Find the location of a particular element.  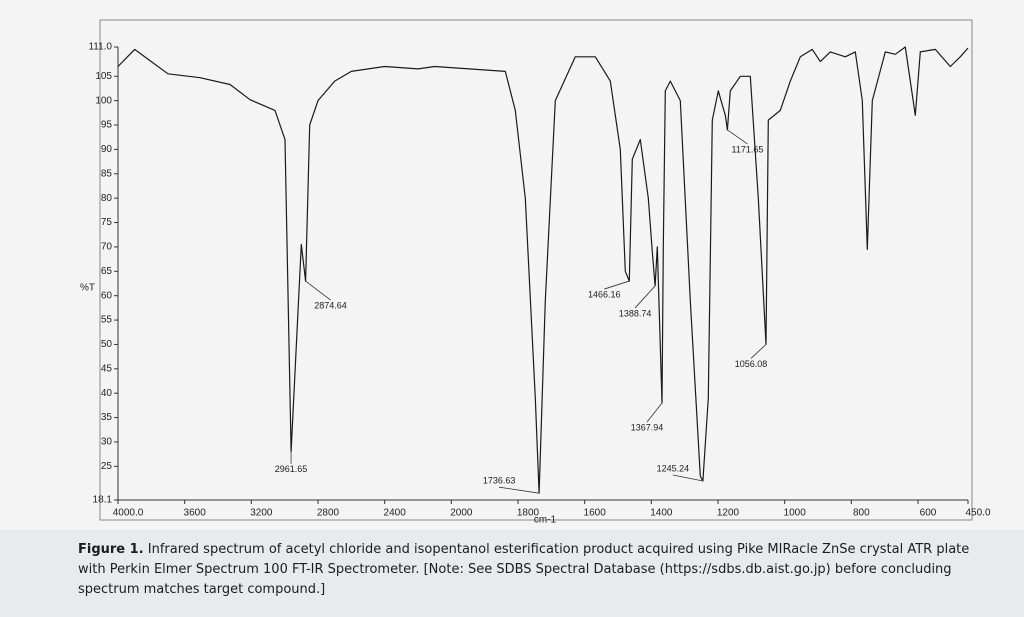

annotation-label: 1056.08 is located at coordinates (751, 364).